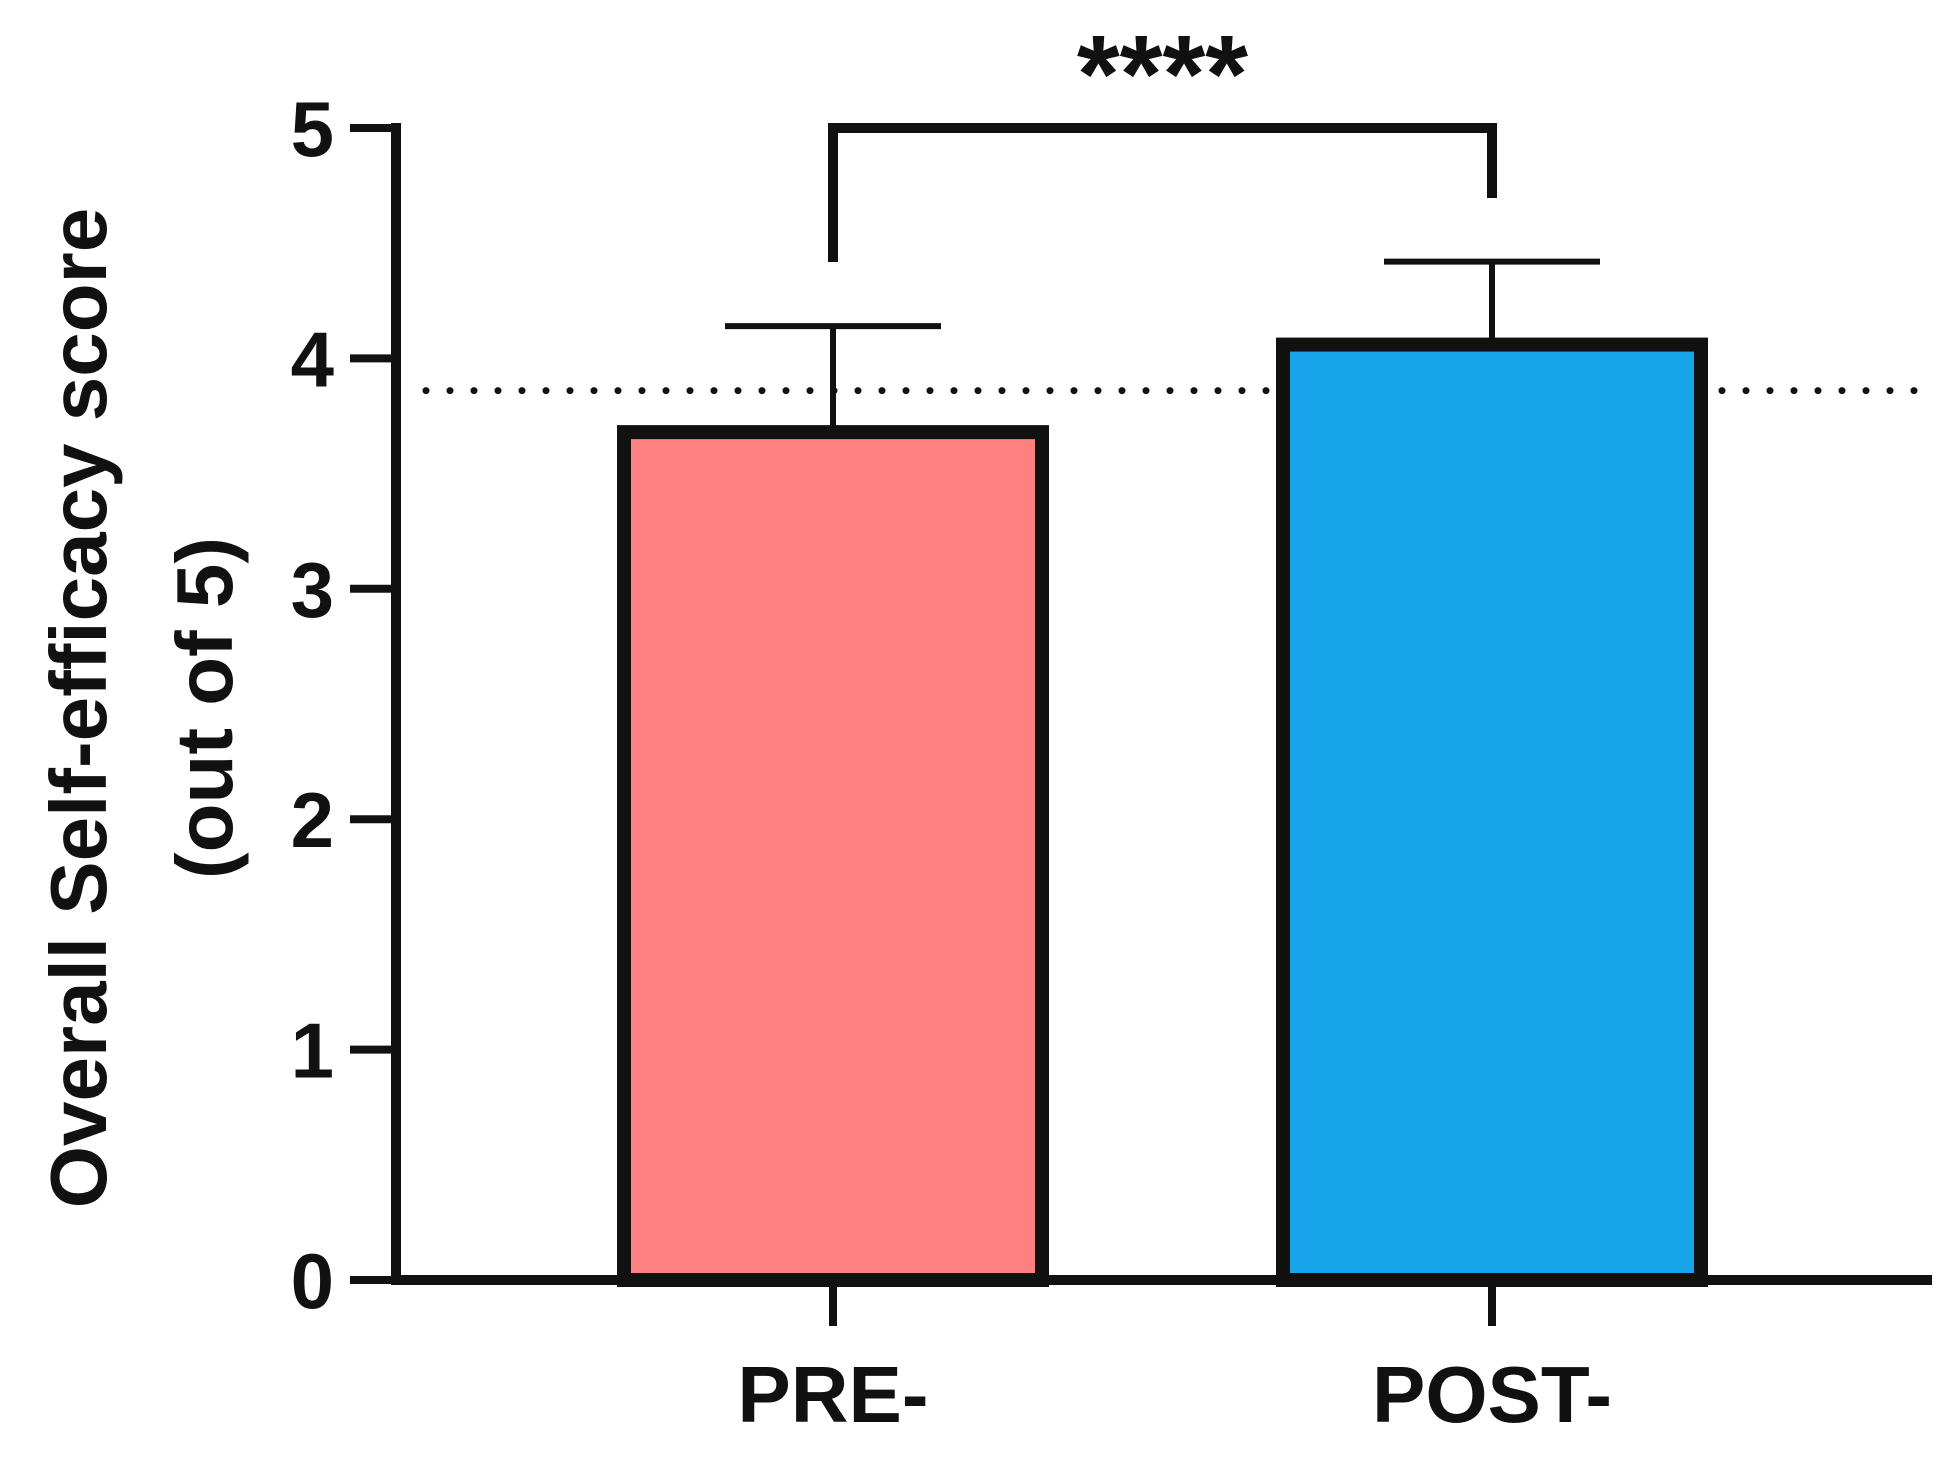 This screenshot has height=1461, width=1955. I want to click on y-tick-label: 0, so click(312, 1281).